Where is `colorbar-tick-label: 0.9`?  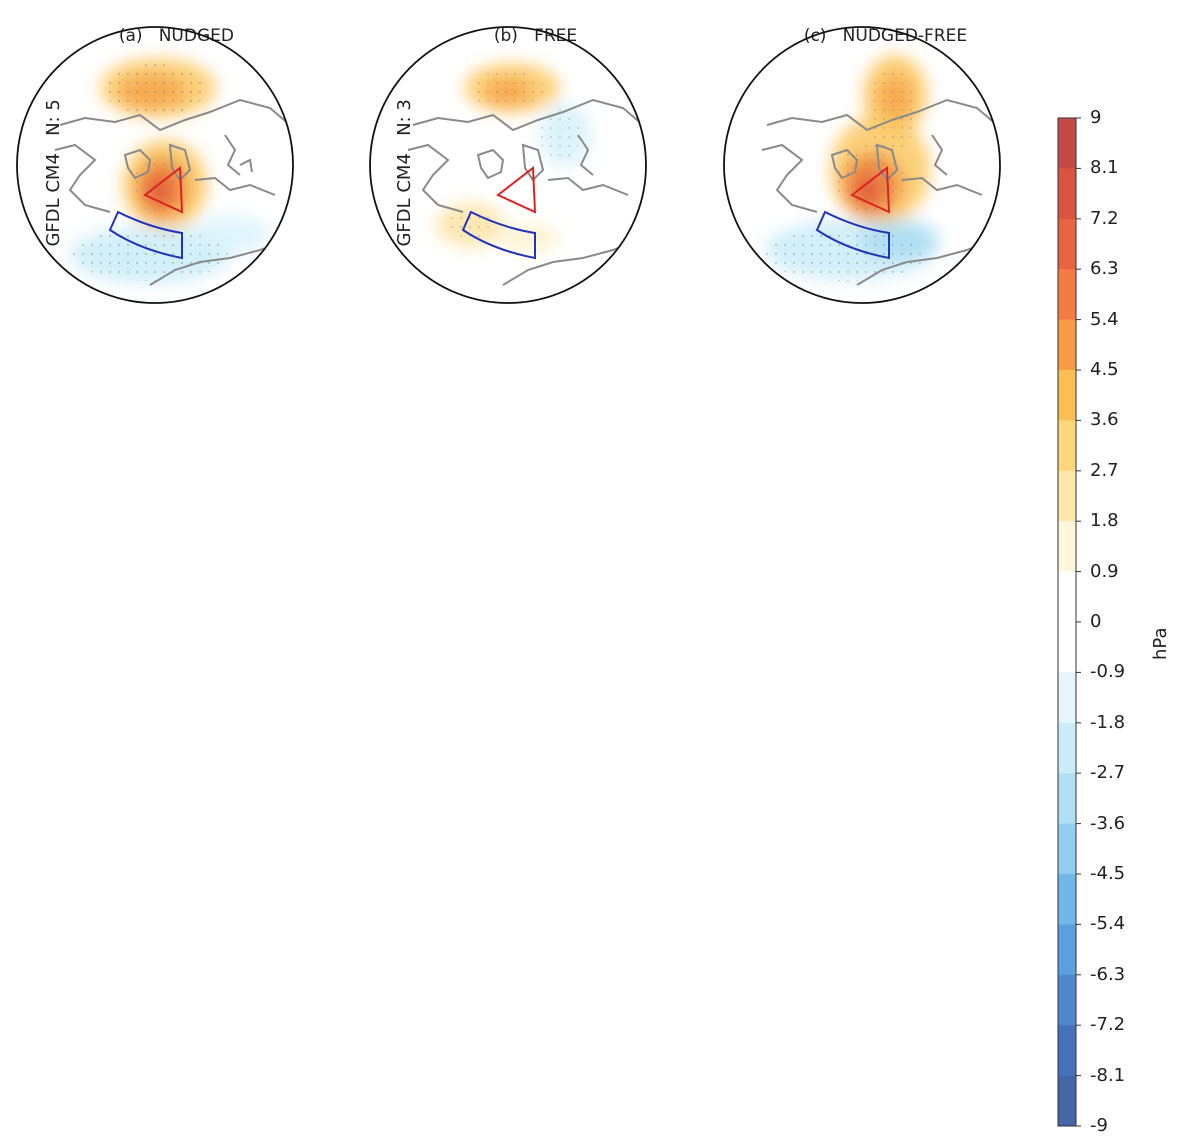
colorbar-tick-label: 0.9 is located at coordinates (1104, 571).